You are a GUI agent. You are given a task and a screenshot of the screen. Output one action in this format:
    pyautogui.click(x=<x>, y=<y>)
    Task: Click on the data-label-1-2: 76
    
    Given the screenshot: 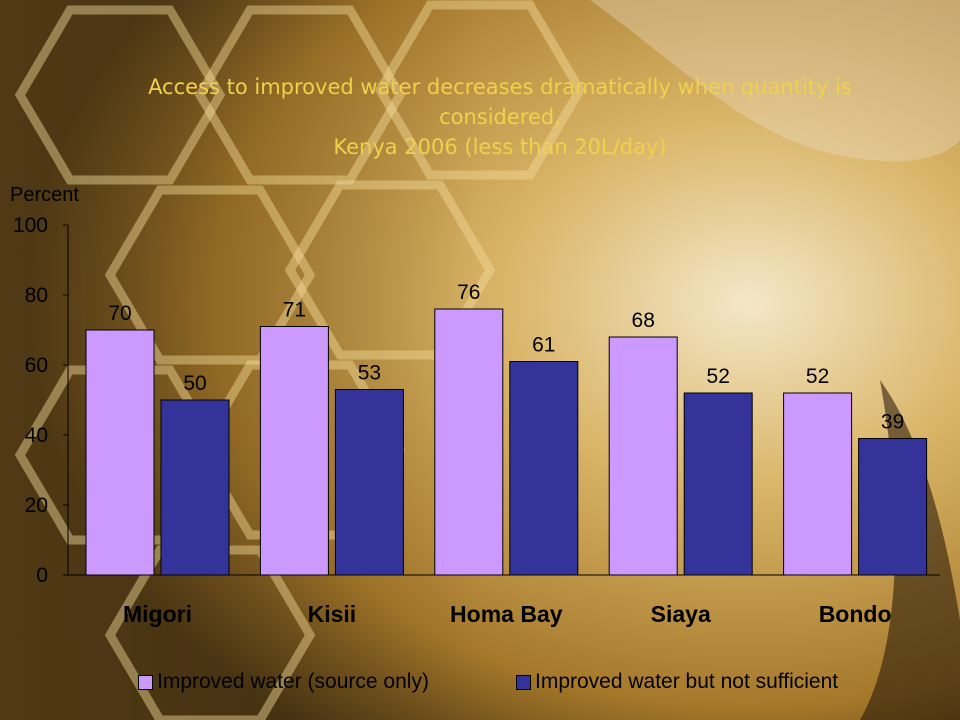 What is the action you would take?
    pyautogui.click(x=468, y=292)
    